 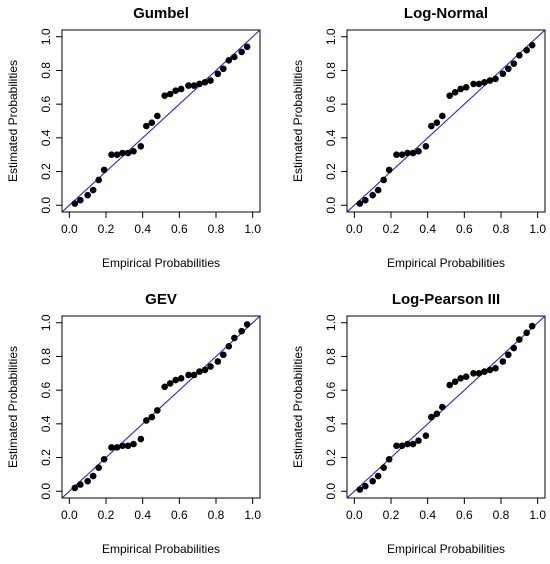 I want to click on plot-frame, so click(x=446, y=121).